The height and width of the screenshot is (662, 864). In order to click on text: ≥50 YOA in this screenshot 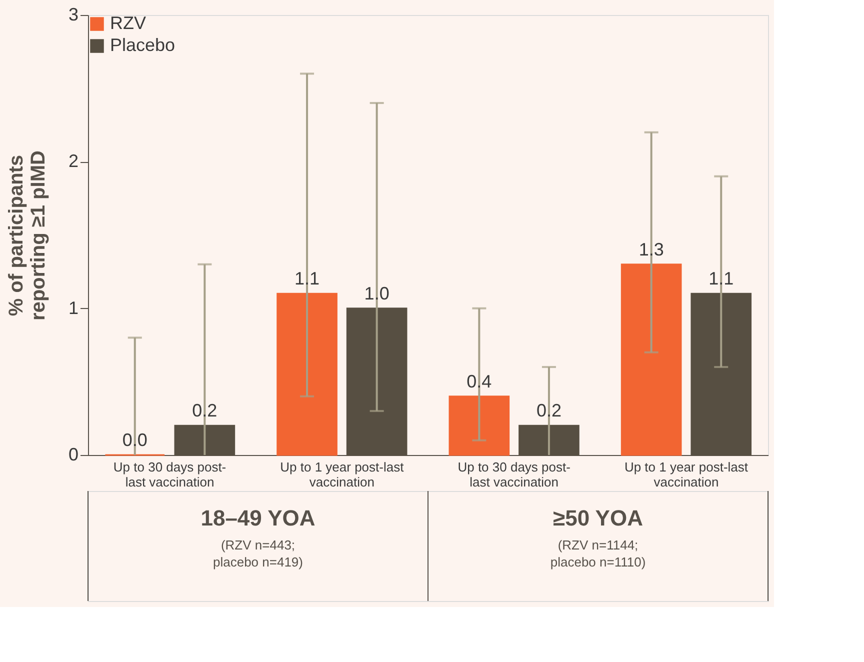, I will do `click(598, 518)`.